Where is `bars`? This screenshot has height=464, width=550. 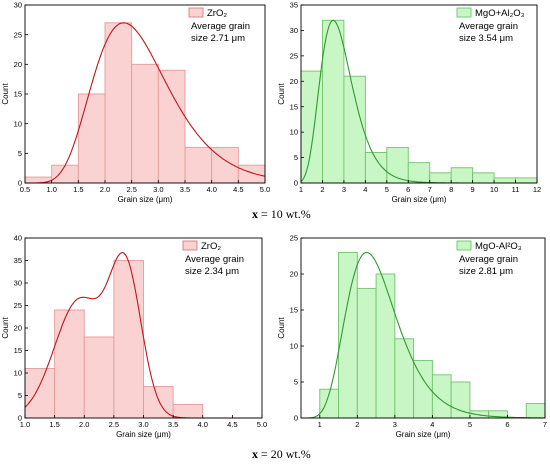
bars is located at coordinates (114, 339).